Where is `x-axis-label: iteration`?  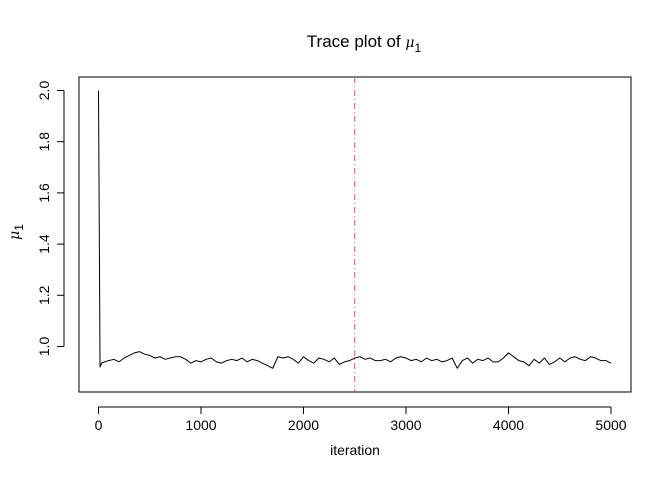 x-axis-label: iteration is located at coordinates (355, 450).